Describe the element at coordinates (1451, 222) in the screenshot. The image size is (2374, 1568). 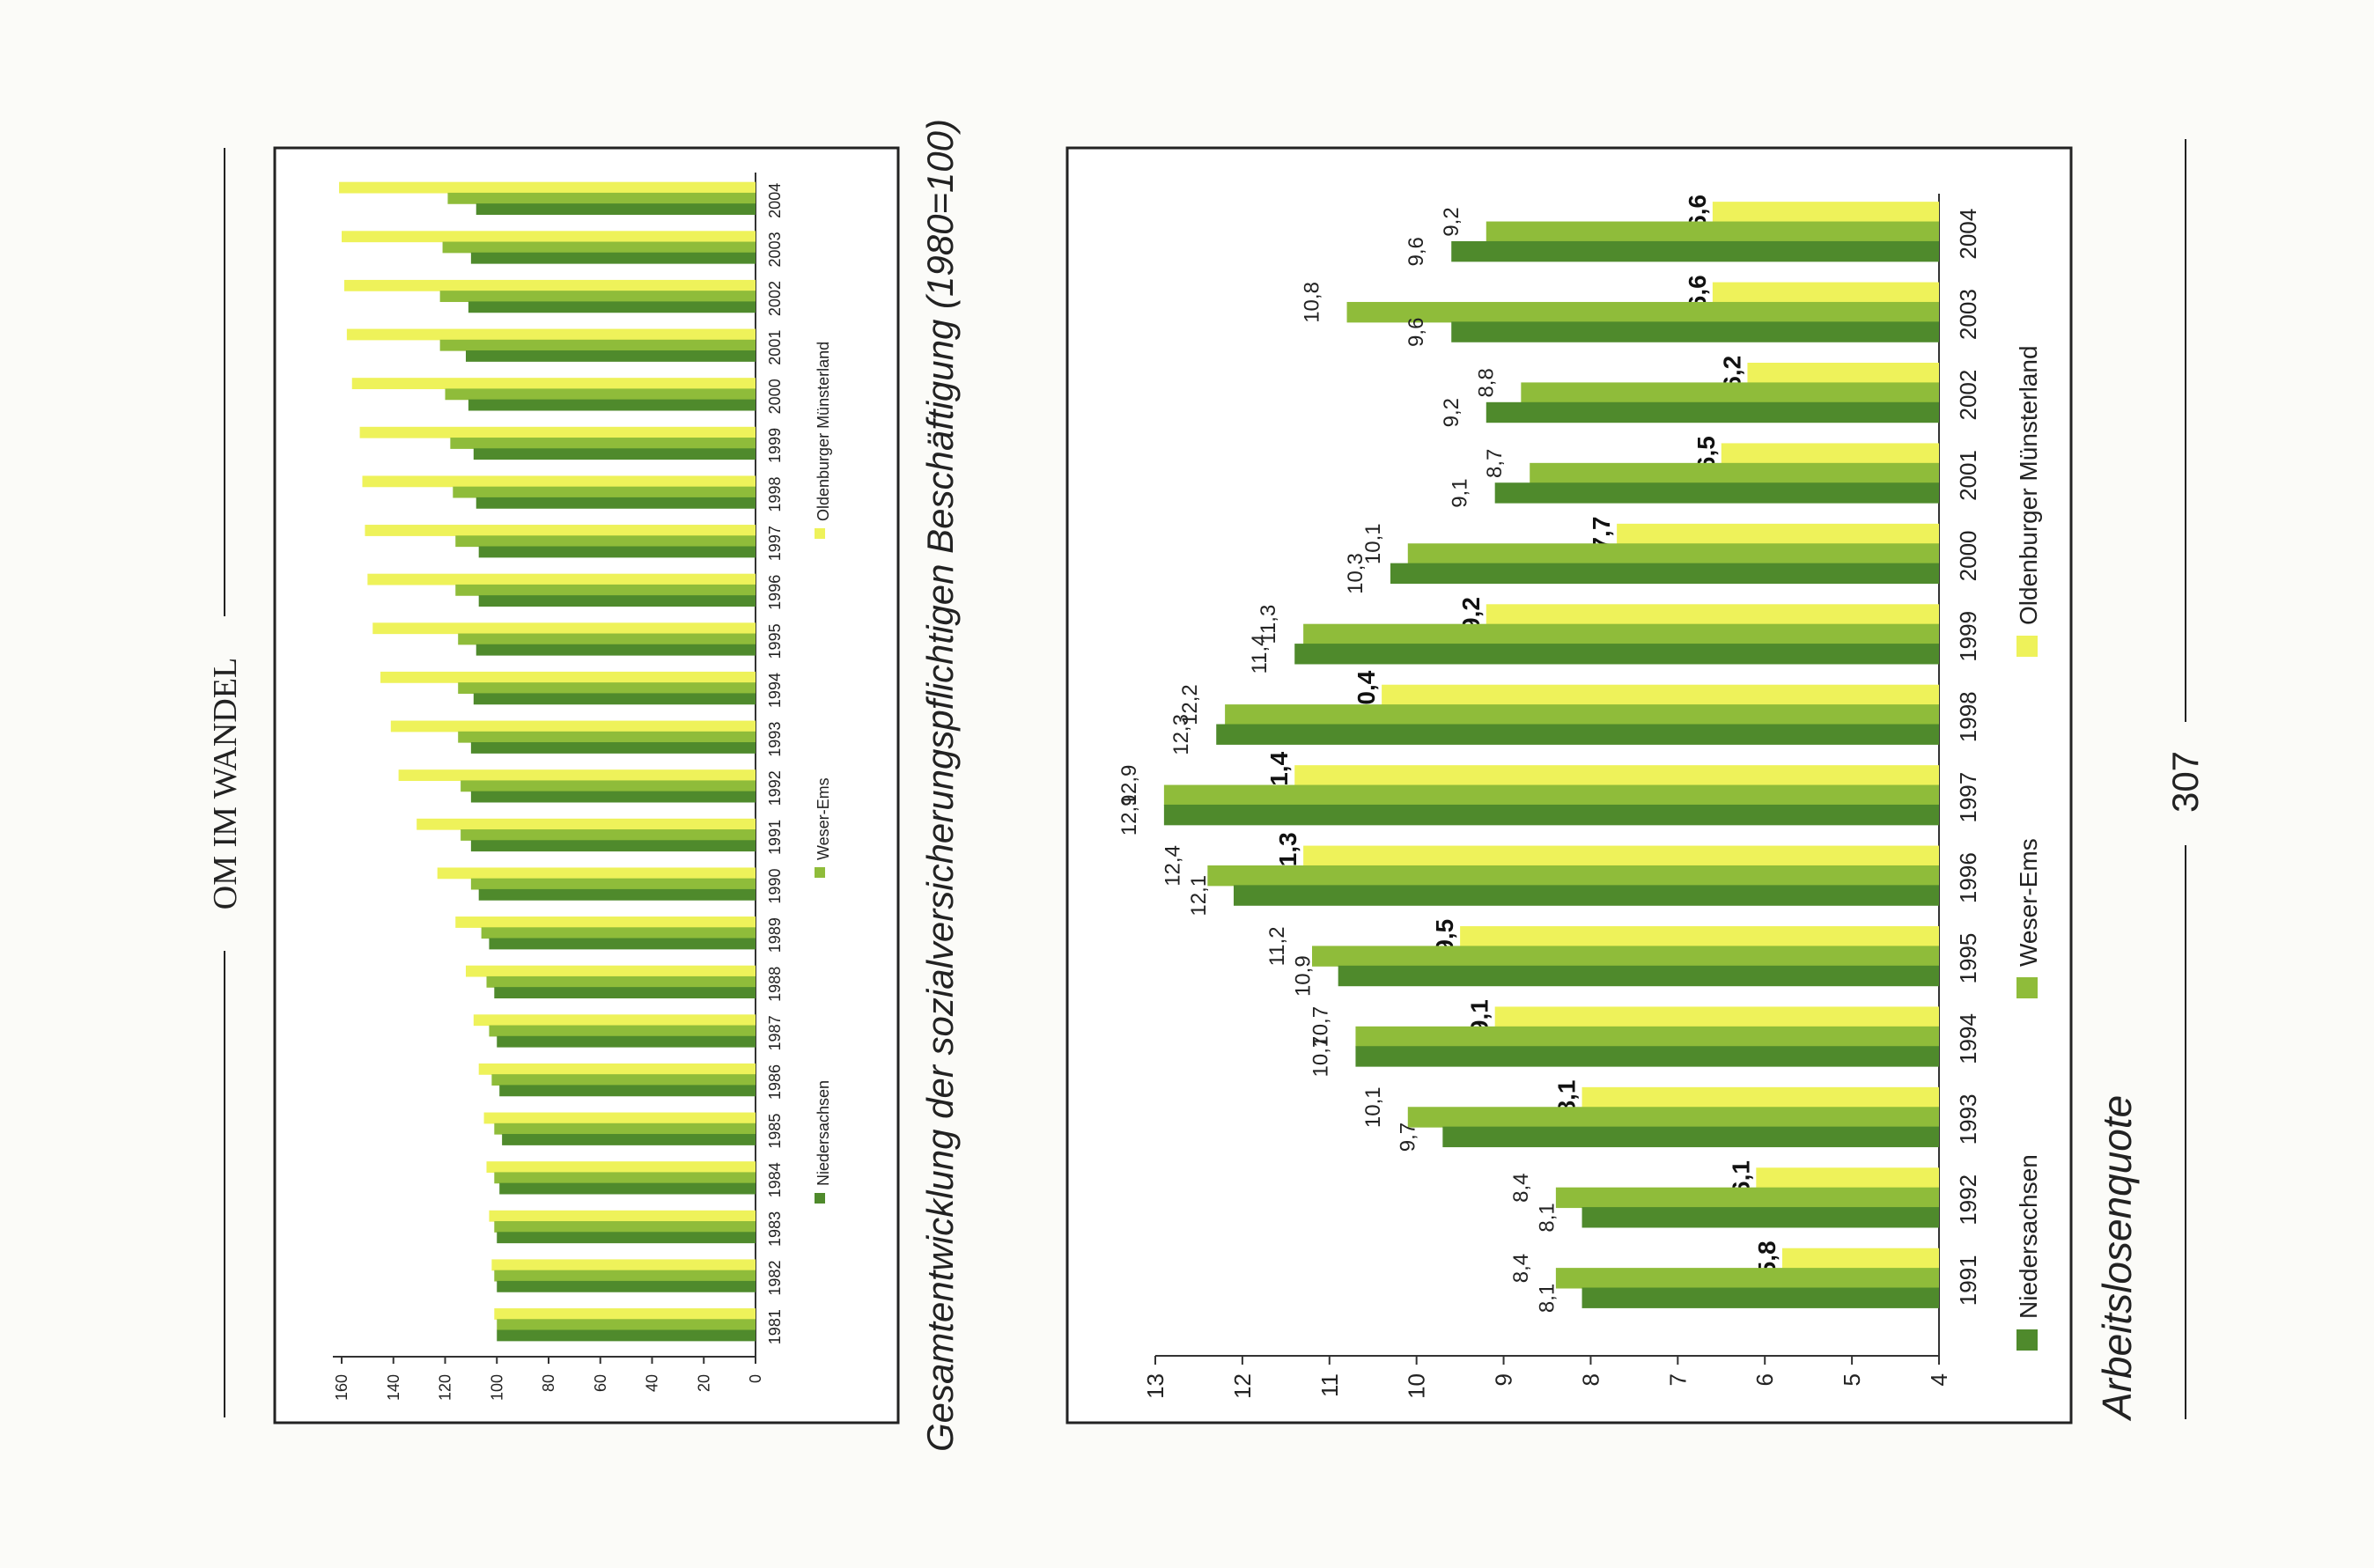
I see `chart2-data-label-weser-ems: 9,2` at that location.